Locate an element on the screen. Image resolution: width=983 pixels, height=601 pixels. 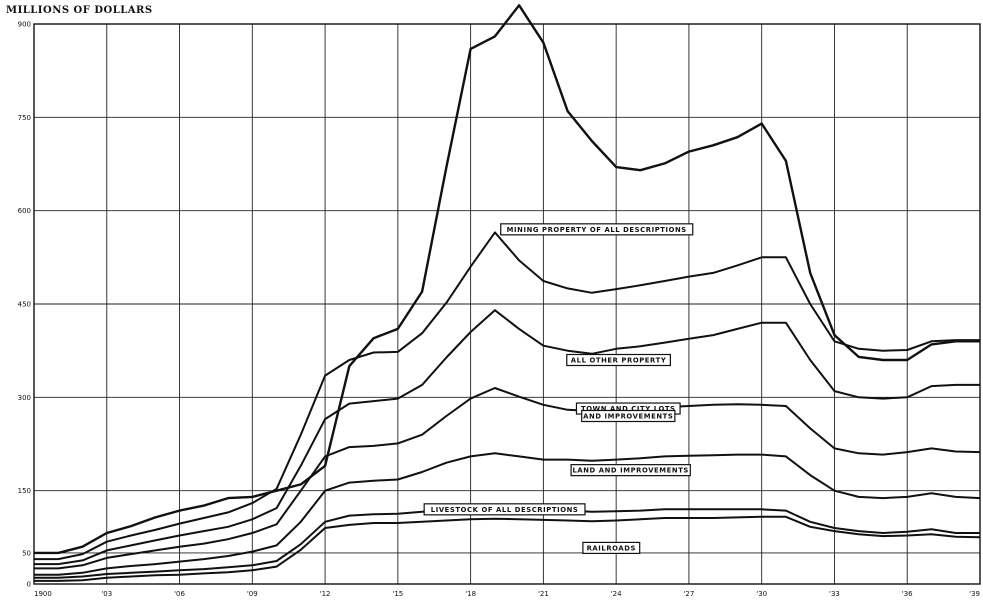
y-tick-label: 0 is located at coordinates (29, 585).